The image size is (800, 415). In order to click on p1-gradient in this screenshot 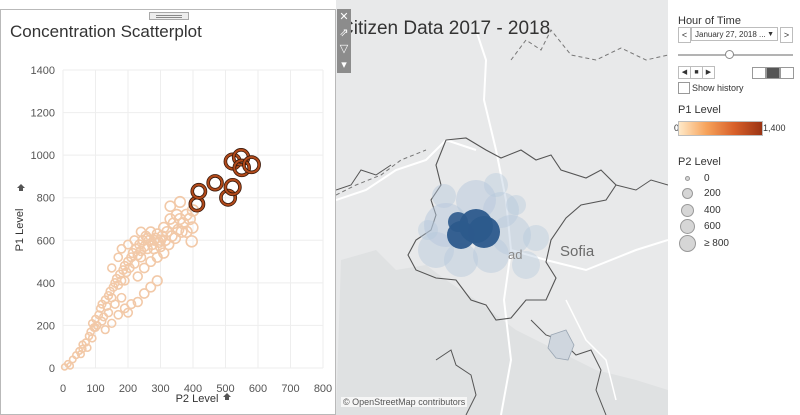, I will do `click(720, 128)`.